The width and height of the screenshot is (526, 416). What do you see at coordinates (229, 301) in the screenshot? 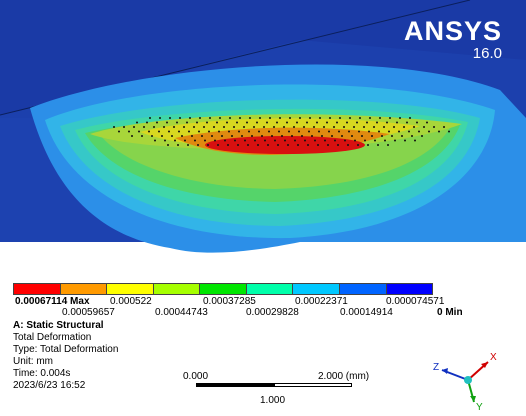
I see `legend-label-4: 0.00037285` at bounding box center [229, 301].